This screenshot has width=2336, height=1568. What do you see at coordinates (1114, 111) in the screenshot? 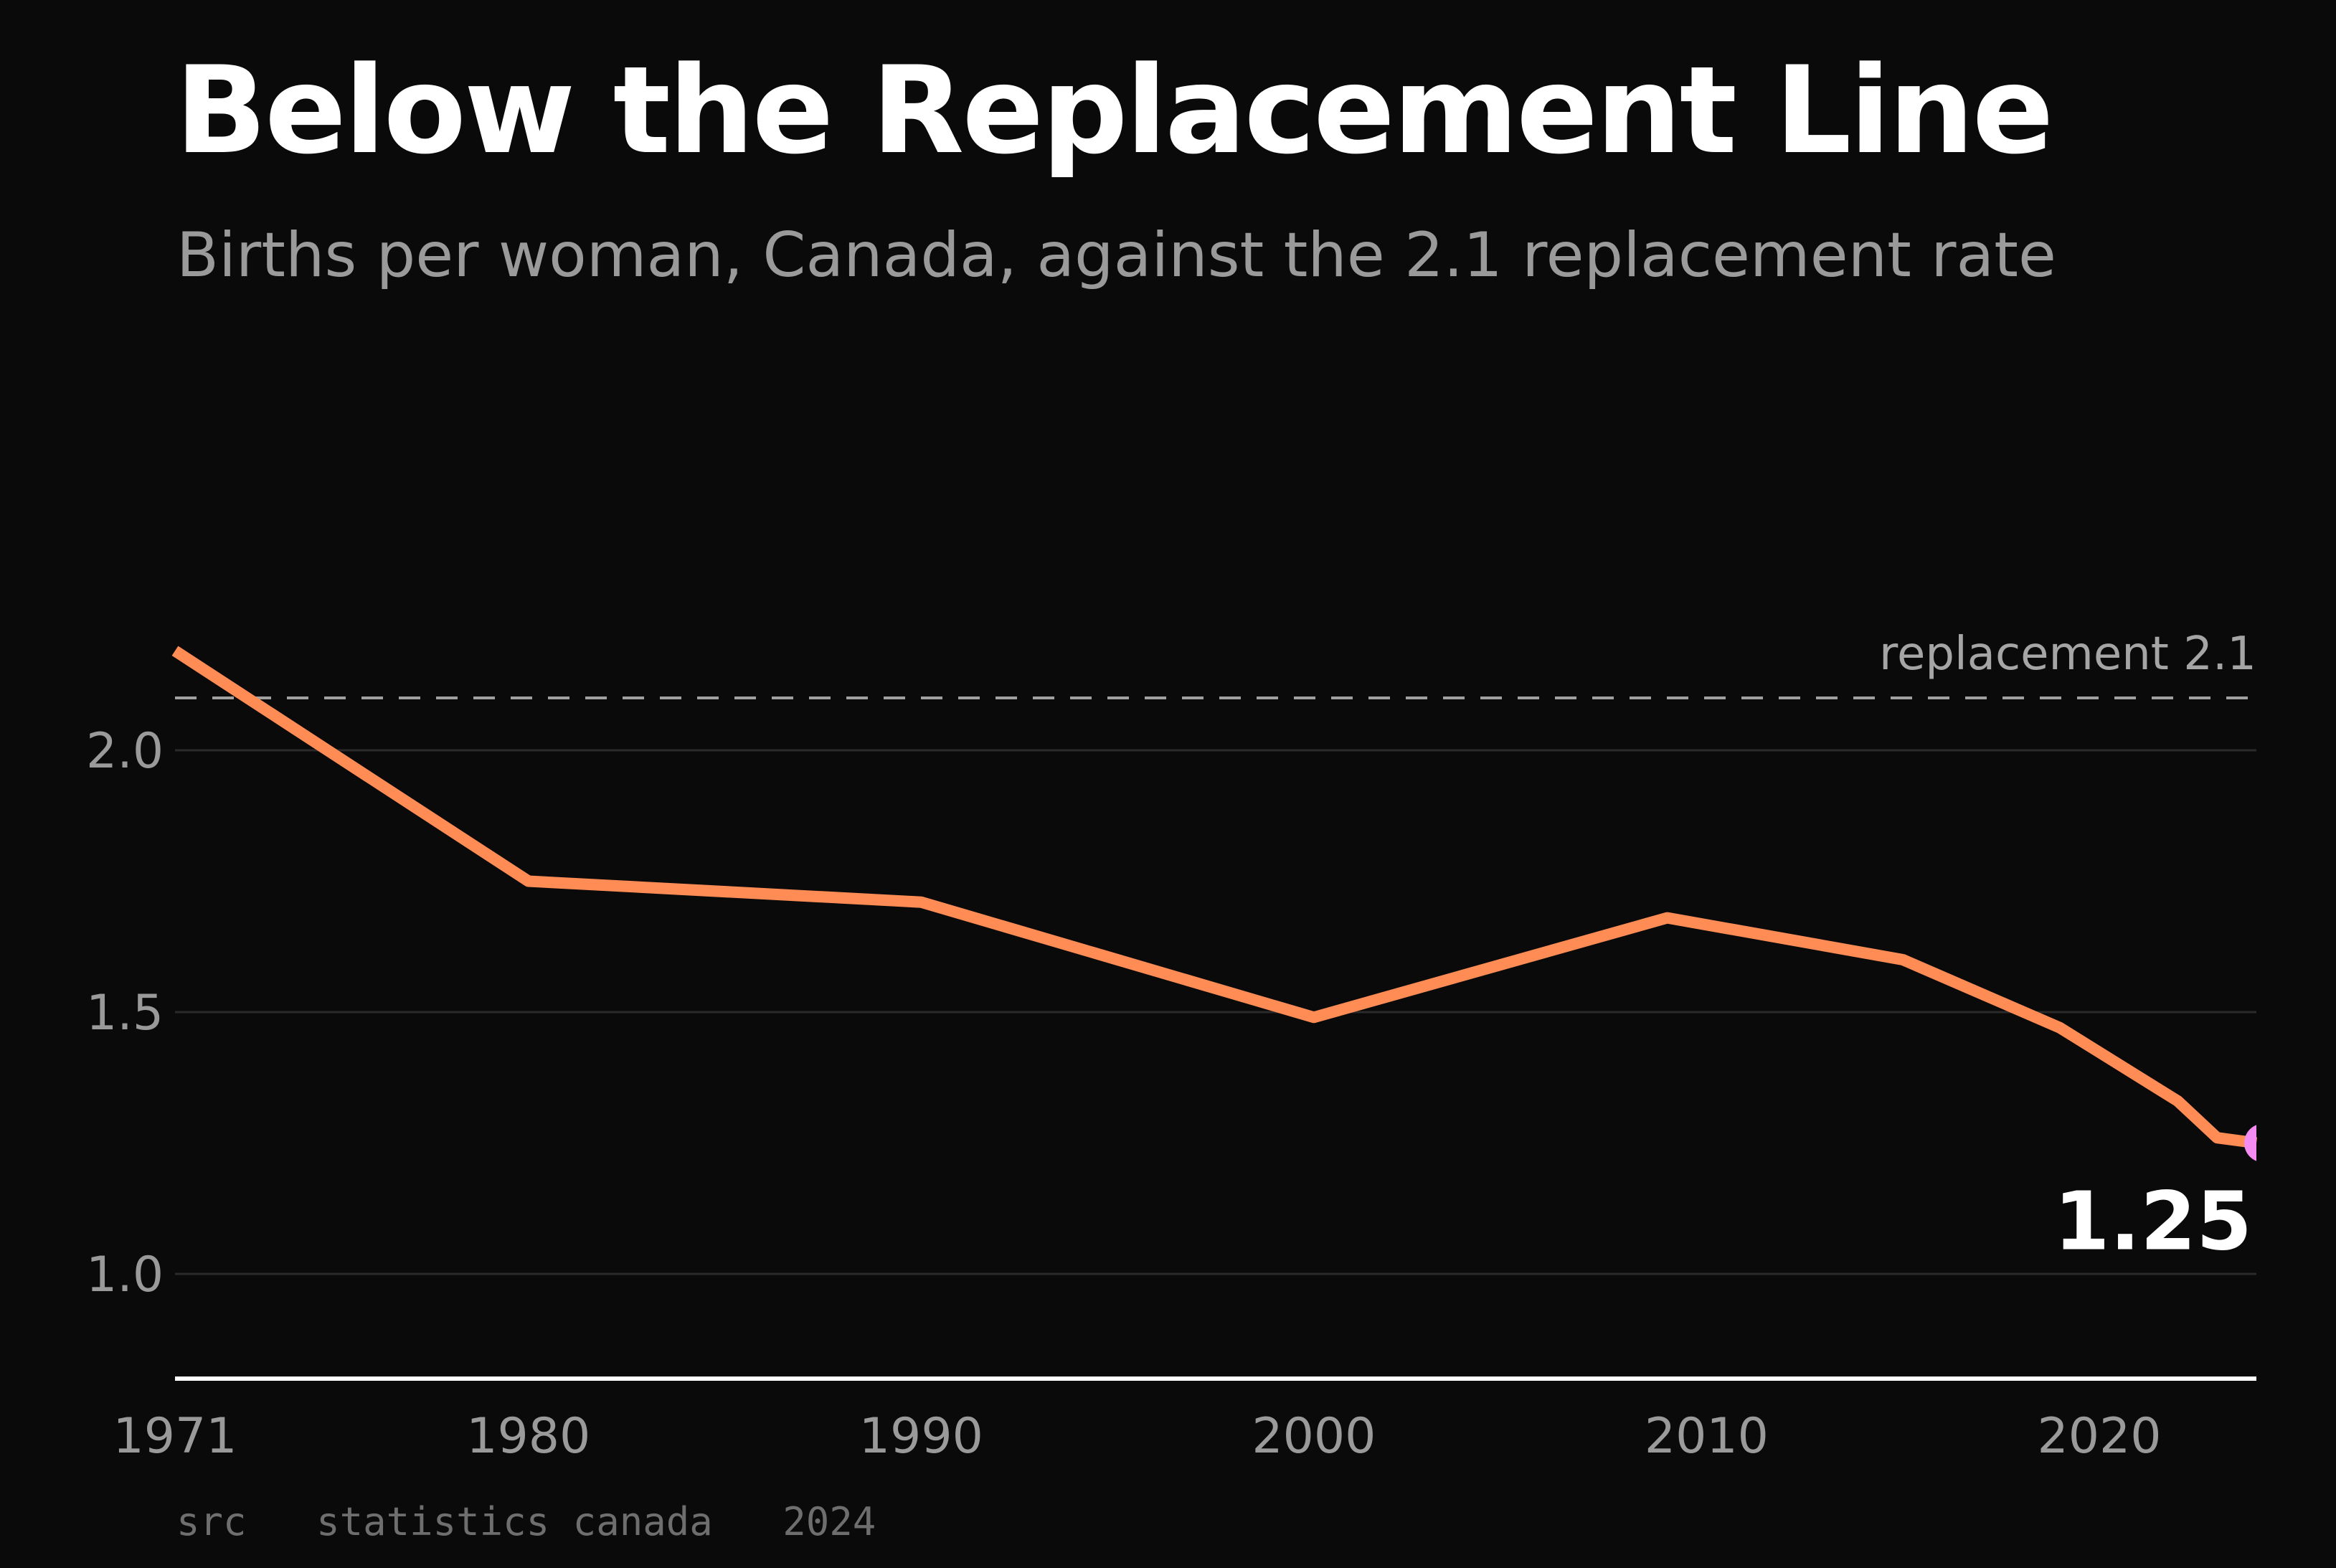
I see `chart-title: Below the Replacement Line` at bounding box center [1114, 111].